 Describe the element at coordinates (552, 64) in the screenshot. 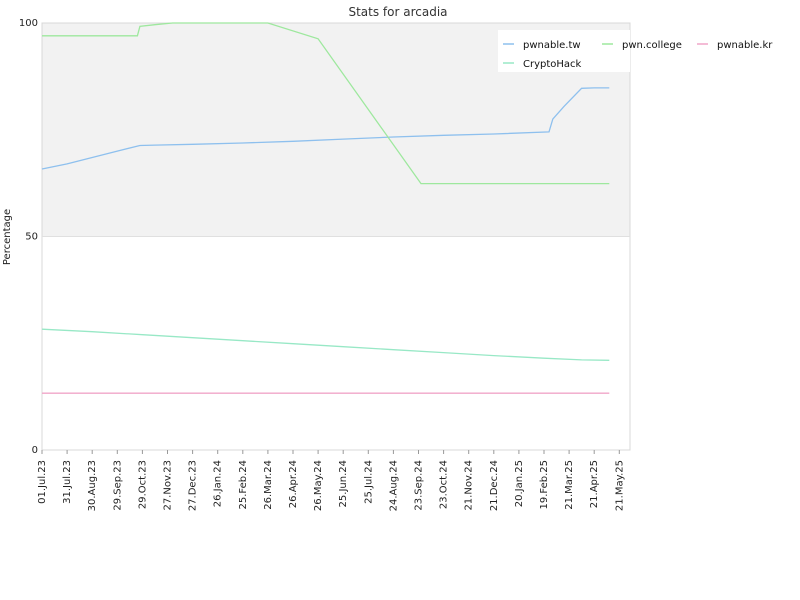

I see `legend-label: CryptoHack` at that location.